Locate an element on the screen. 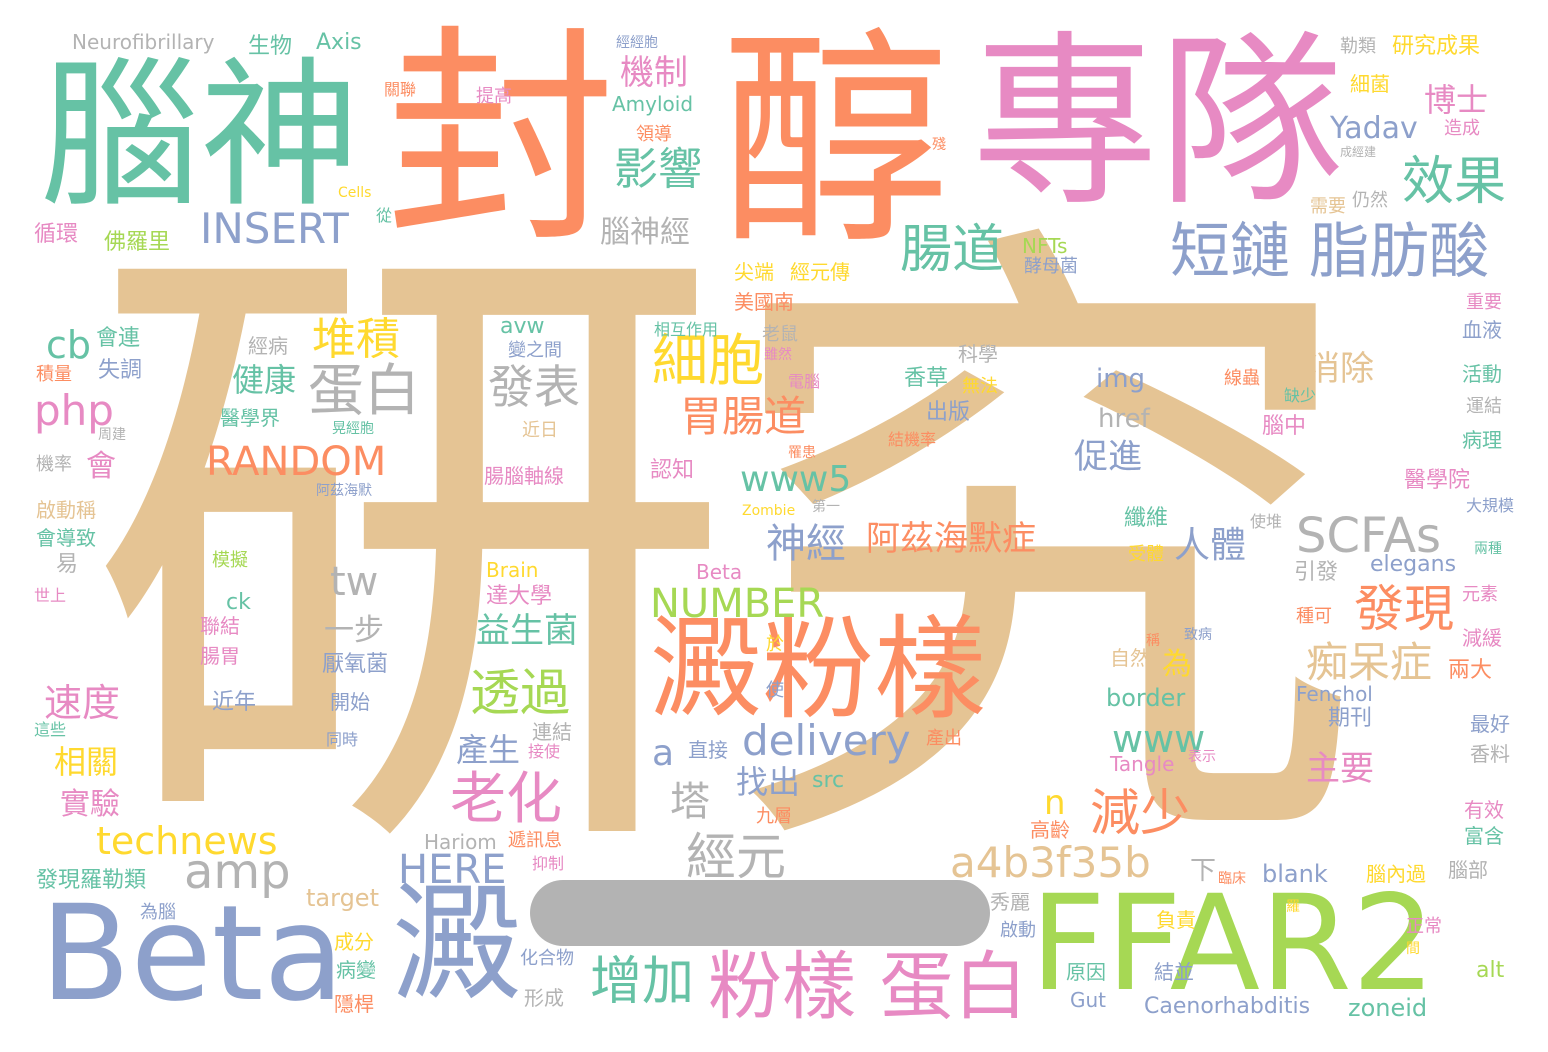  word-changnaozhouxian: 腸腦軸線 is located at coordinates (524, 476).